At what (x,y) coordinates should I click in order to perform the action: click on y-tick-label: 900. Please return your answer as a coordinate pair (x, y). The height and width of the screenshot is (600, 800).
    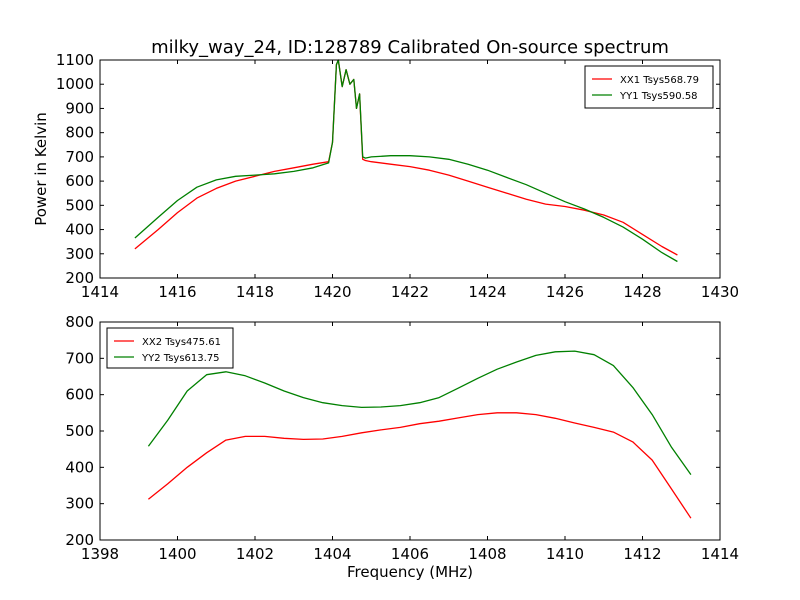
    Looking at the image, I should click on (79, 108).